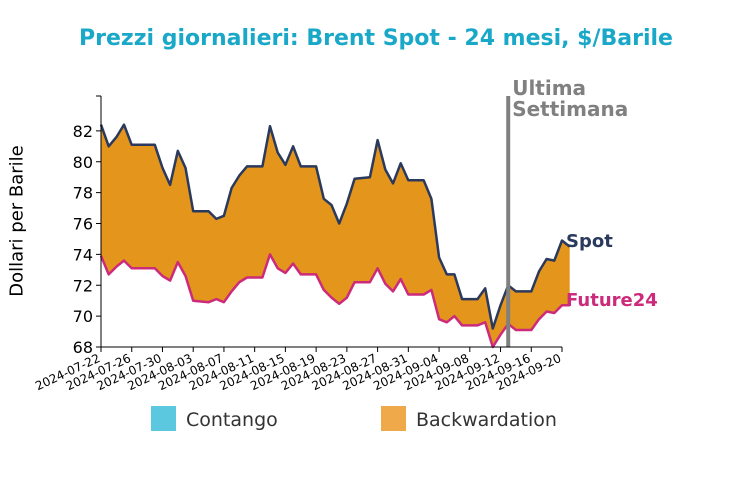 This screenshot has height=481, width=752. What do you see at coordinates (567, 211) in the screenshot?
I see `last-week-marker-layer: Ultima Settimana` at bounding box center [567, 211].